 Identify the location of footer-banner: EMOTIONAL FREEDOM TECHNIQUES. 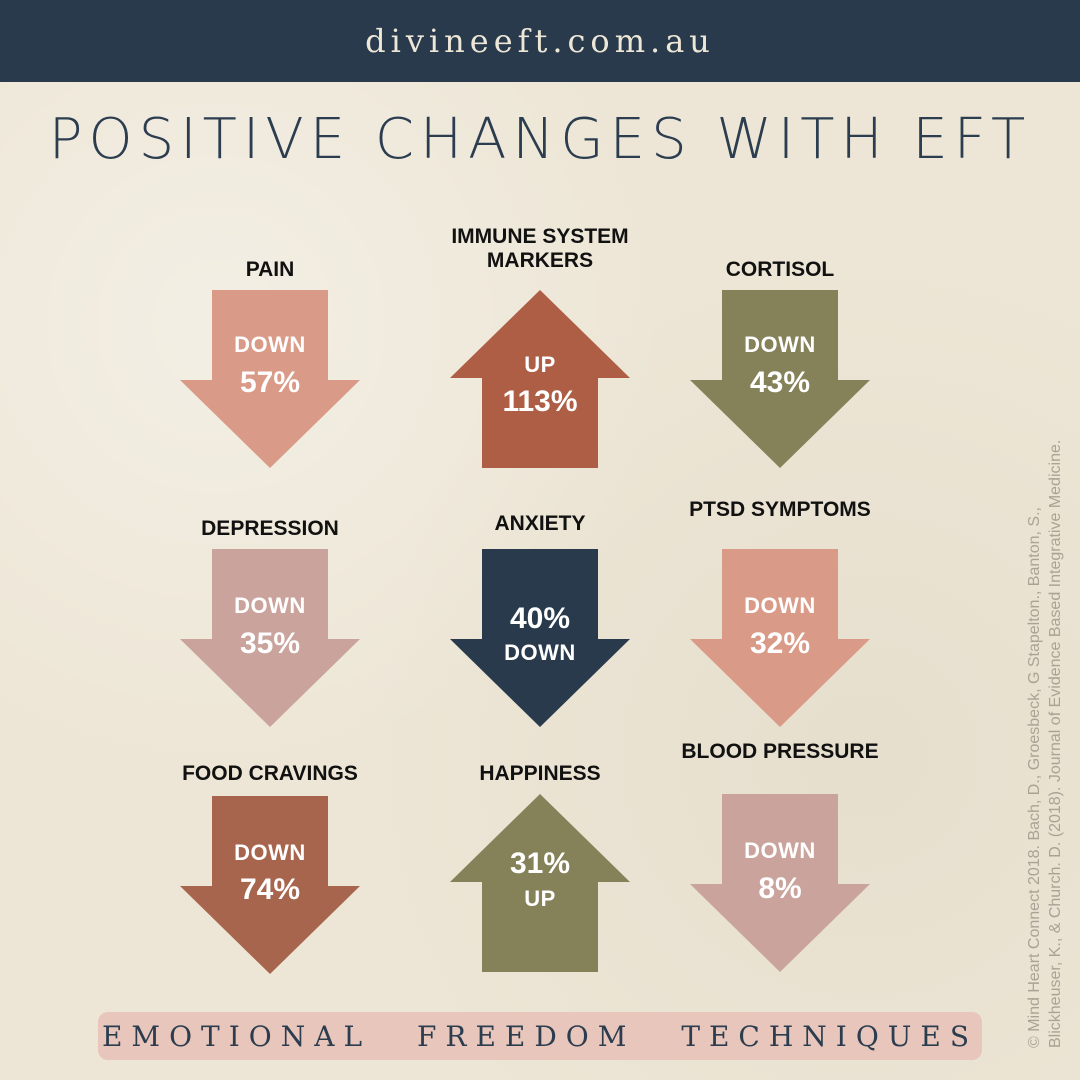
(540, 1036).